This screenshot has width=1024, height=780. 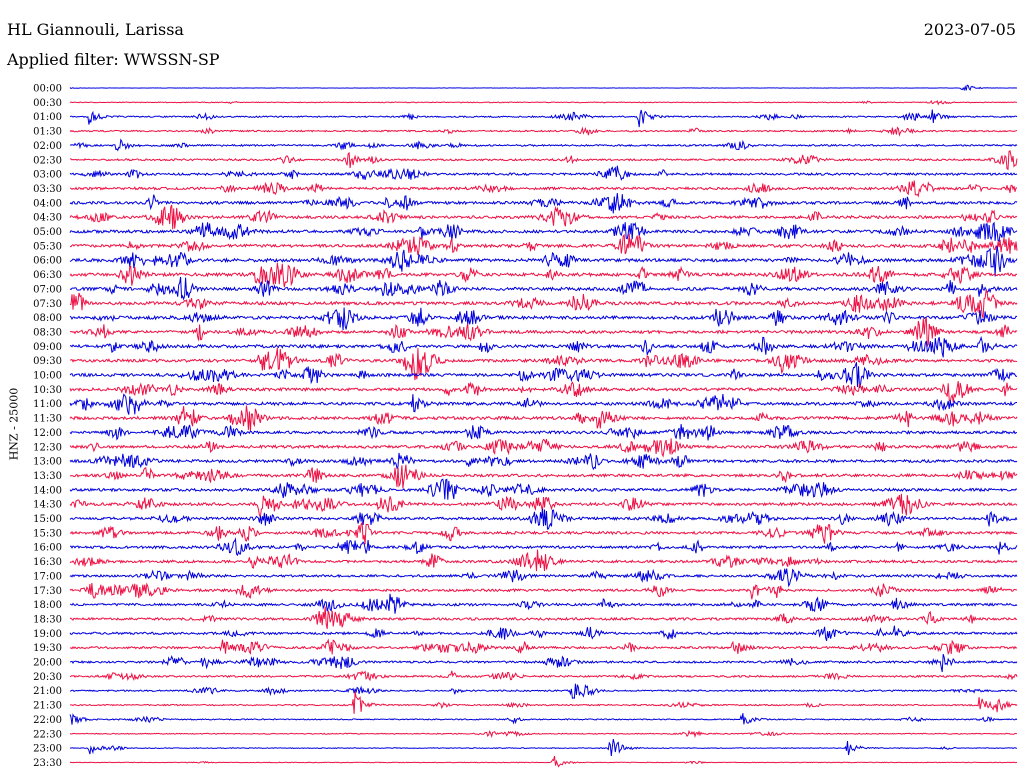 I want to click on time-tick-label: 15:30, so click(x=47, y=533).